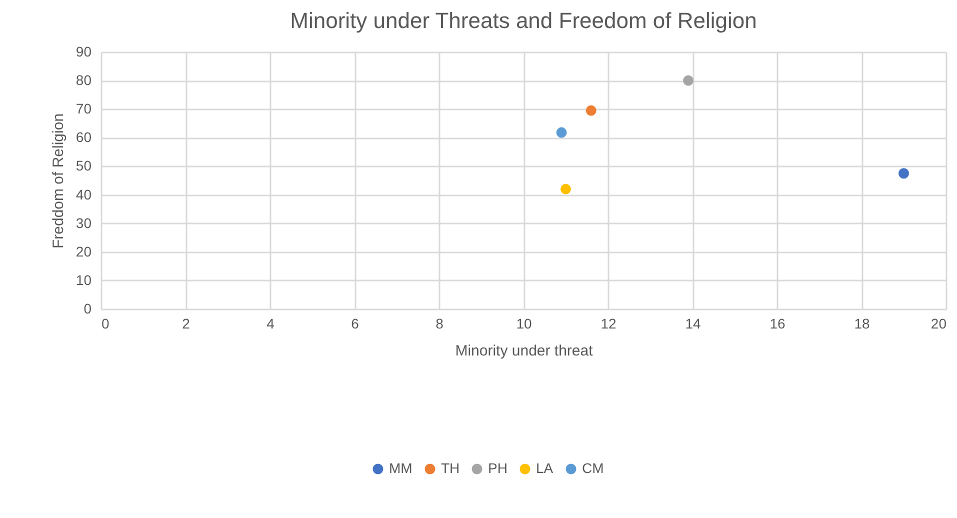 The image size is (957, 518). What do you see at coordinates (593, 468) in the screenshot?
I see `legend-label: CM` at bounding box center [593, 468].